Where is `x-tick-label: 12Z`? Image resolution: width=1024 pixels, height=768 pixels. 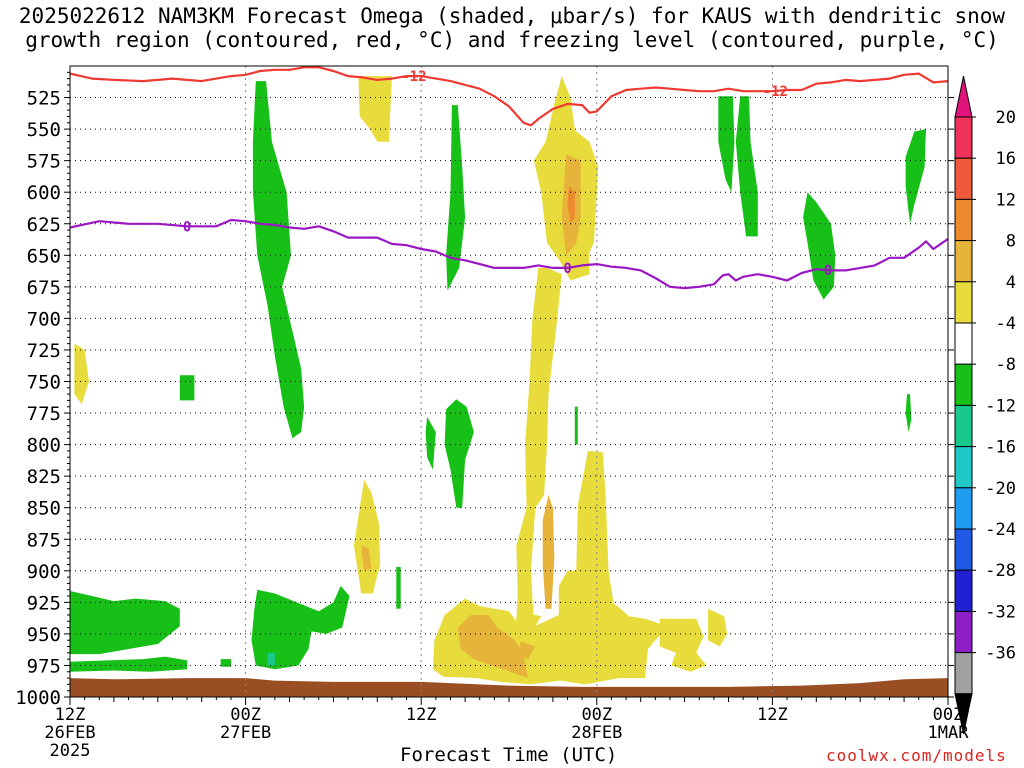
x-tick-label: 12Z is located at coordinates (421, 715).